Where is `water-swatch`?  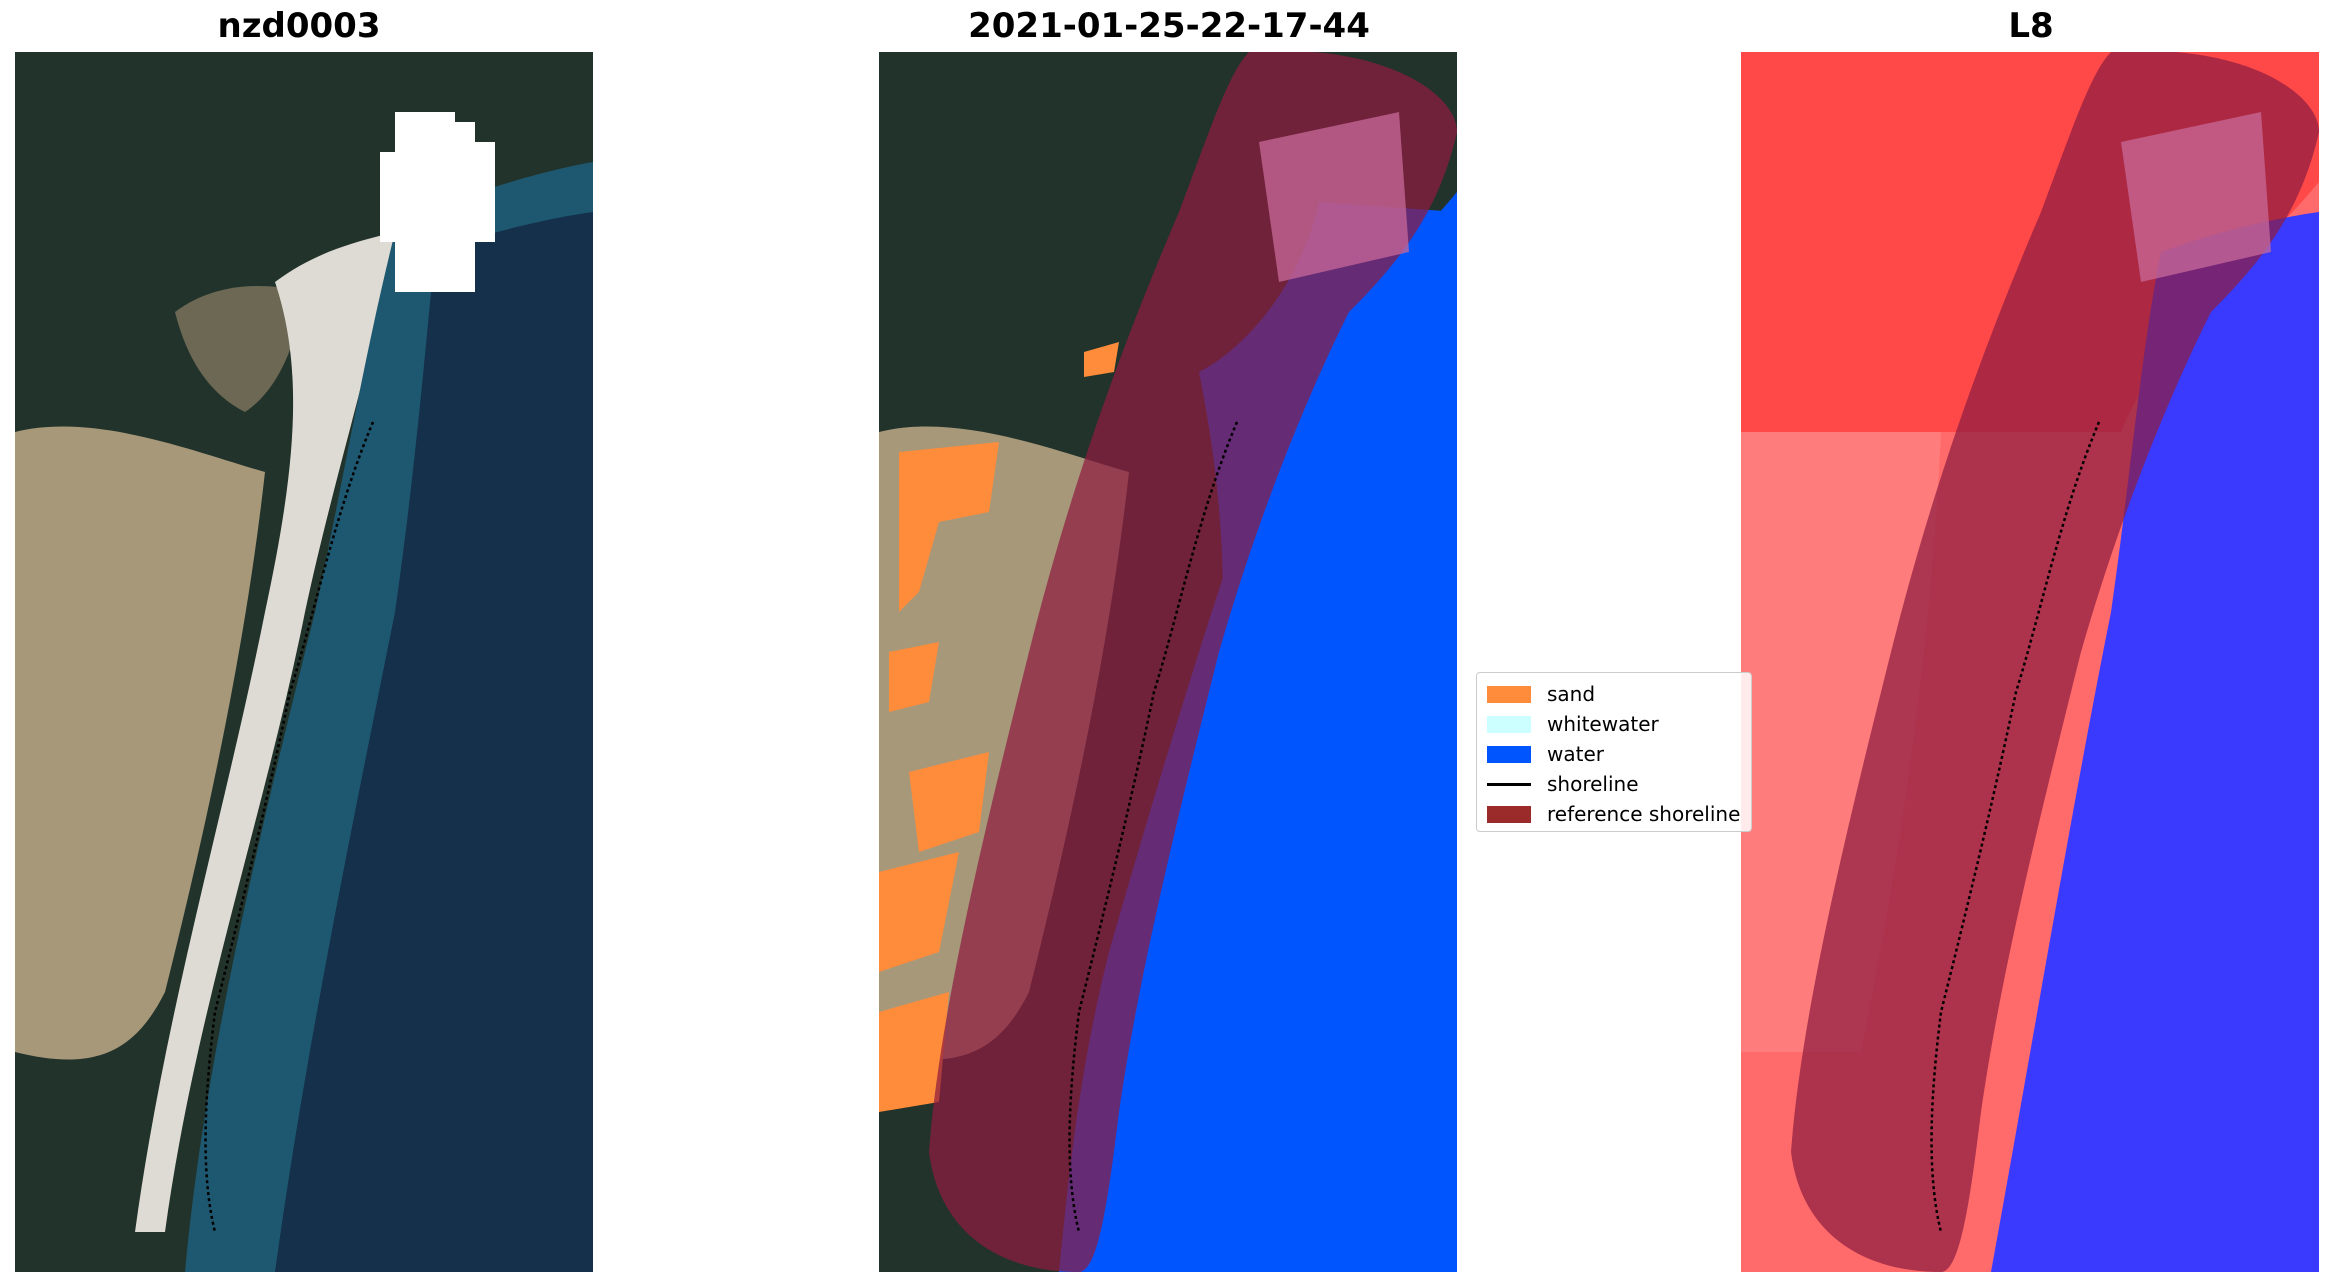
water-swatch is located at coordinates (1509, 754).